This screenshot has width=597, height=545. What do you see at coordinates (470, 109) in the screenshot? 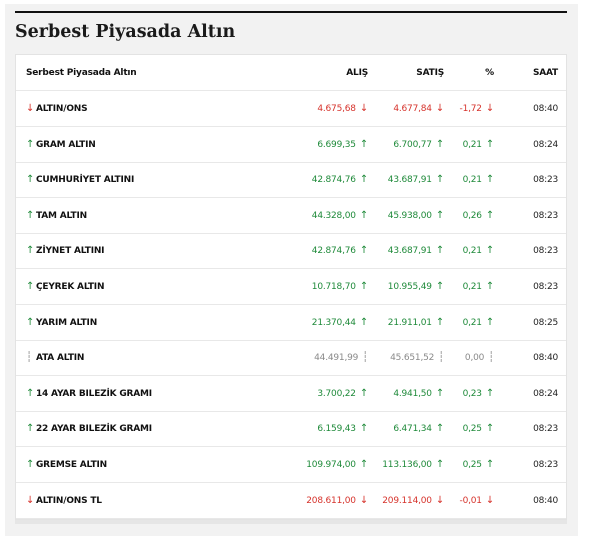
I see `percent-value: -1,72` at bounding box center [470, 109].